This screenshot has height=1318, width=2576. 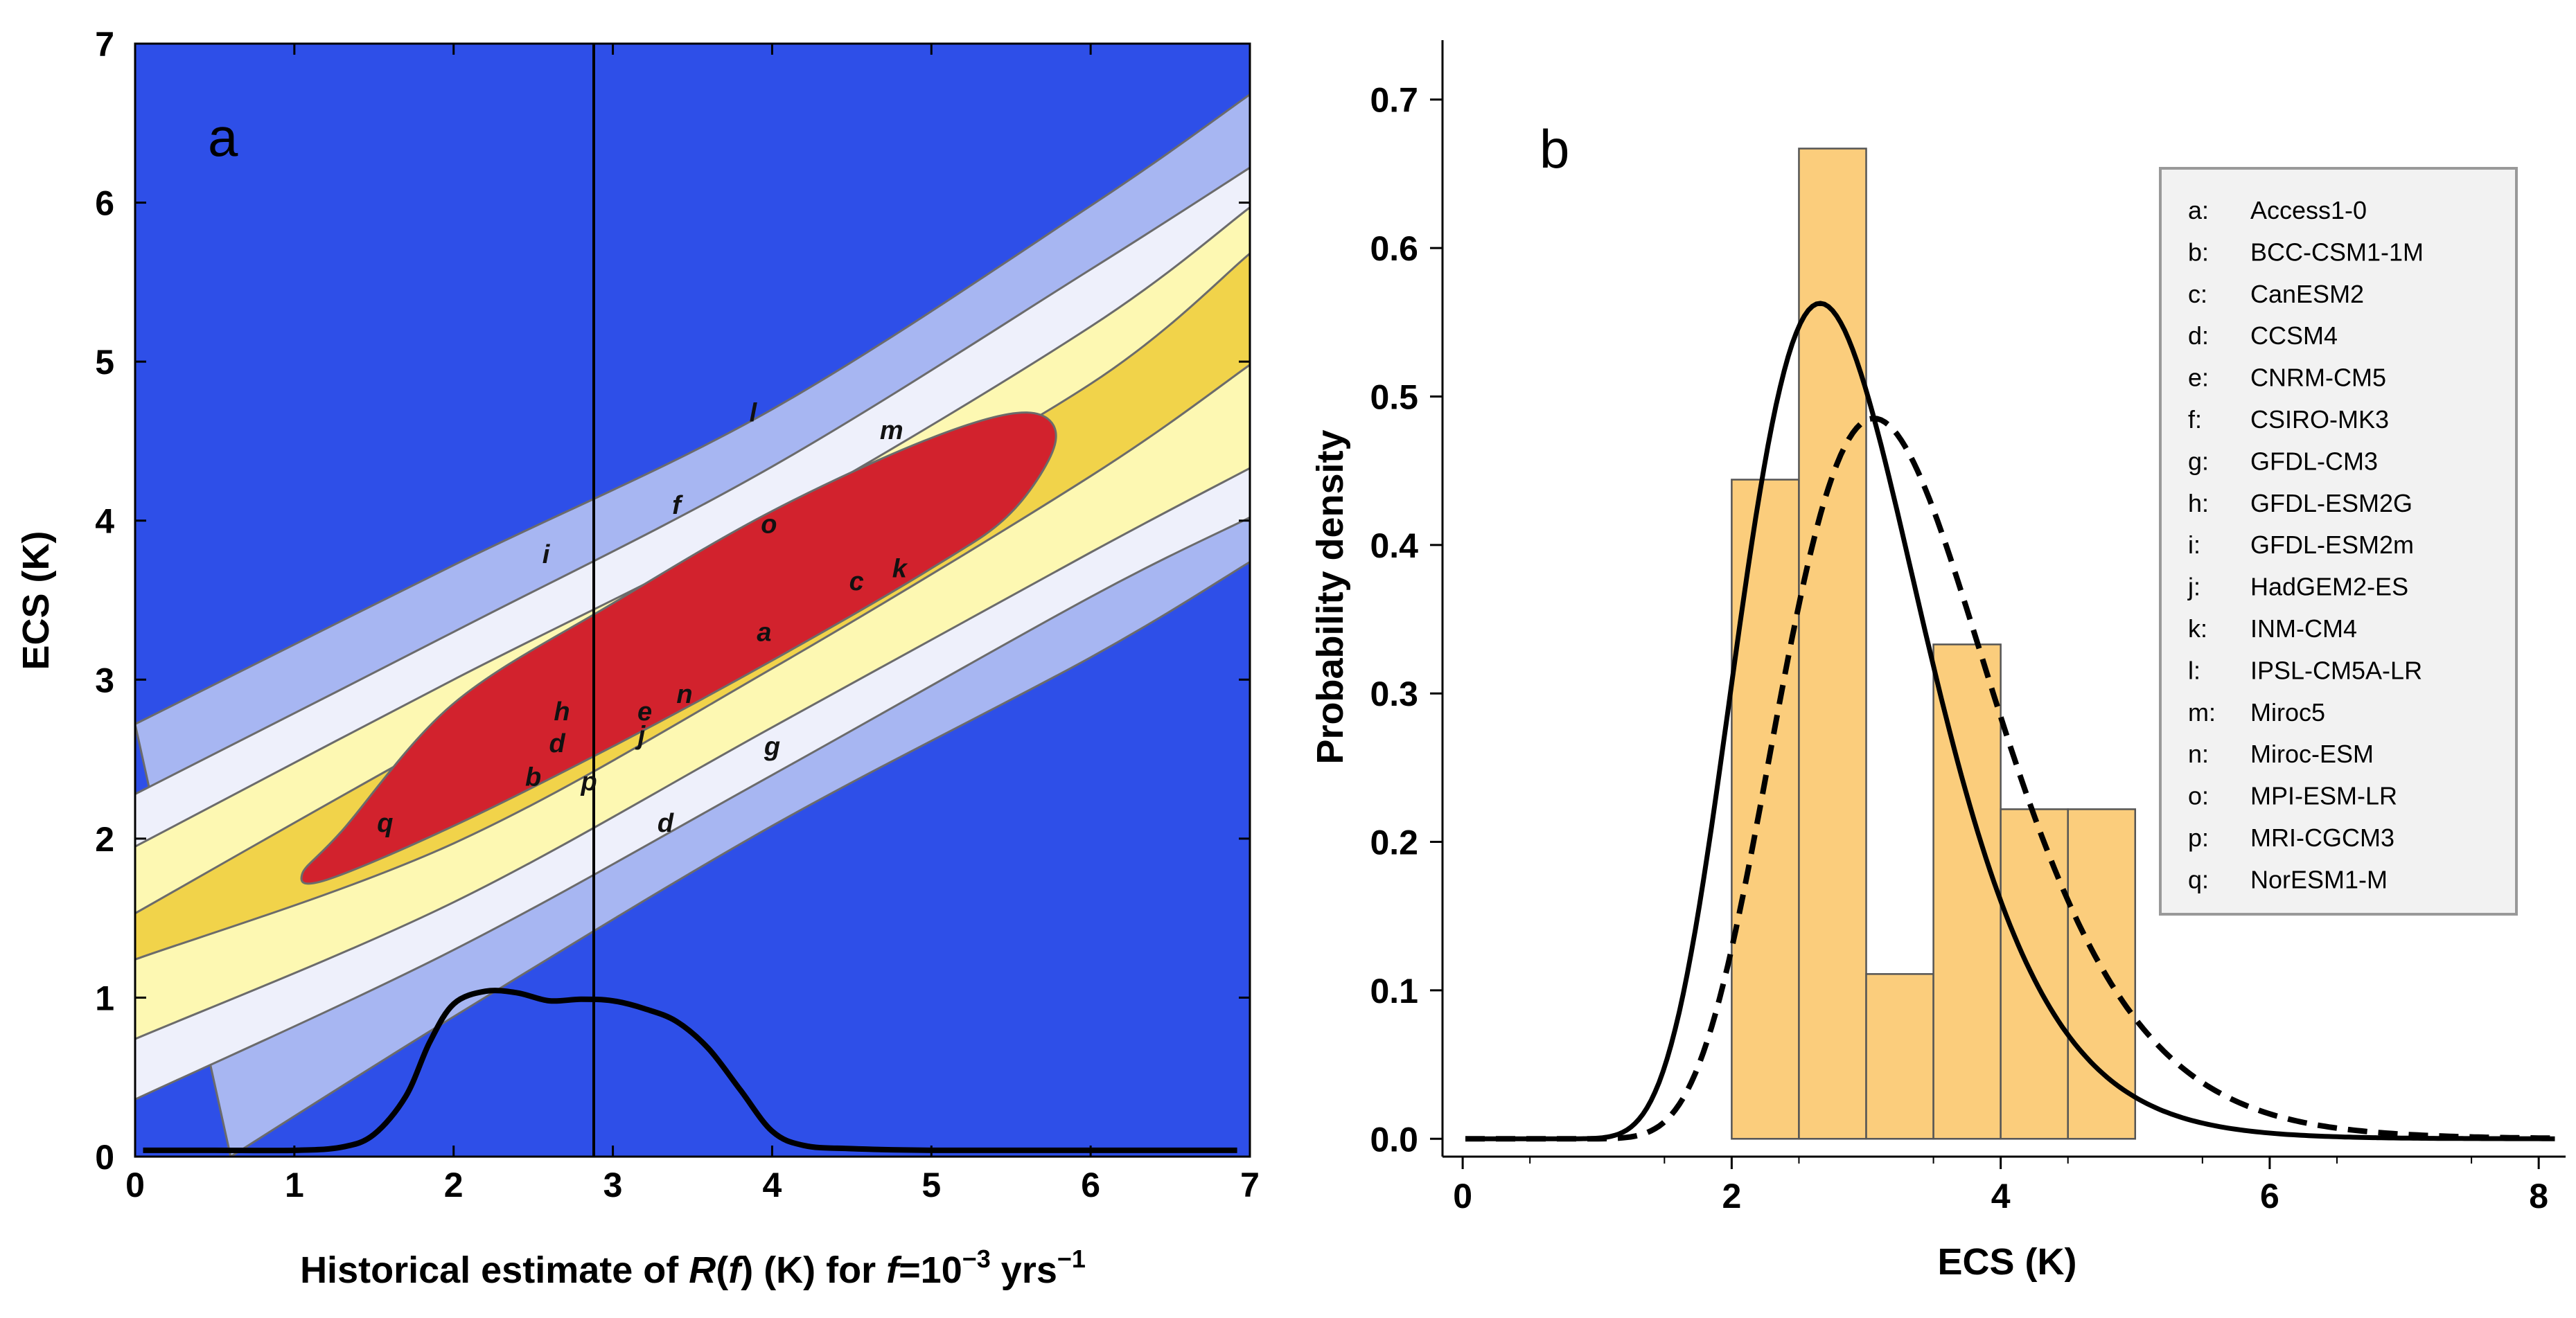 I want to click on legend-key: k:, so click(x=2197, y=628).